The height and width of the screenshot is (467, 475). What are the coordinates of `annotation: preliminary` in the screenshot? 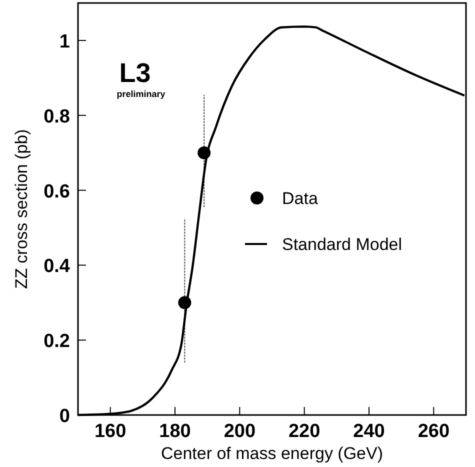 It's located at (141, 94).